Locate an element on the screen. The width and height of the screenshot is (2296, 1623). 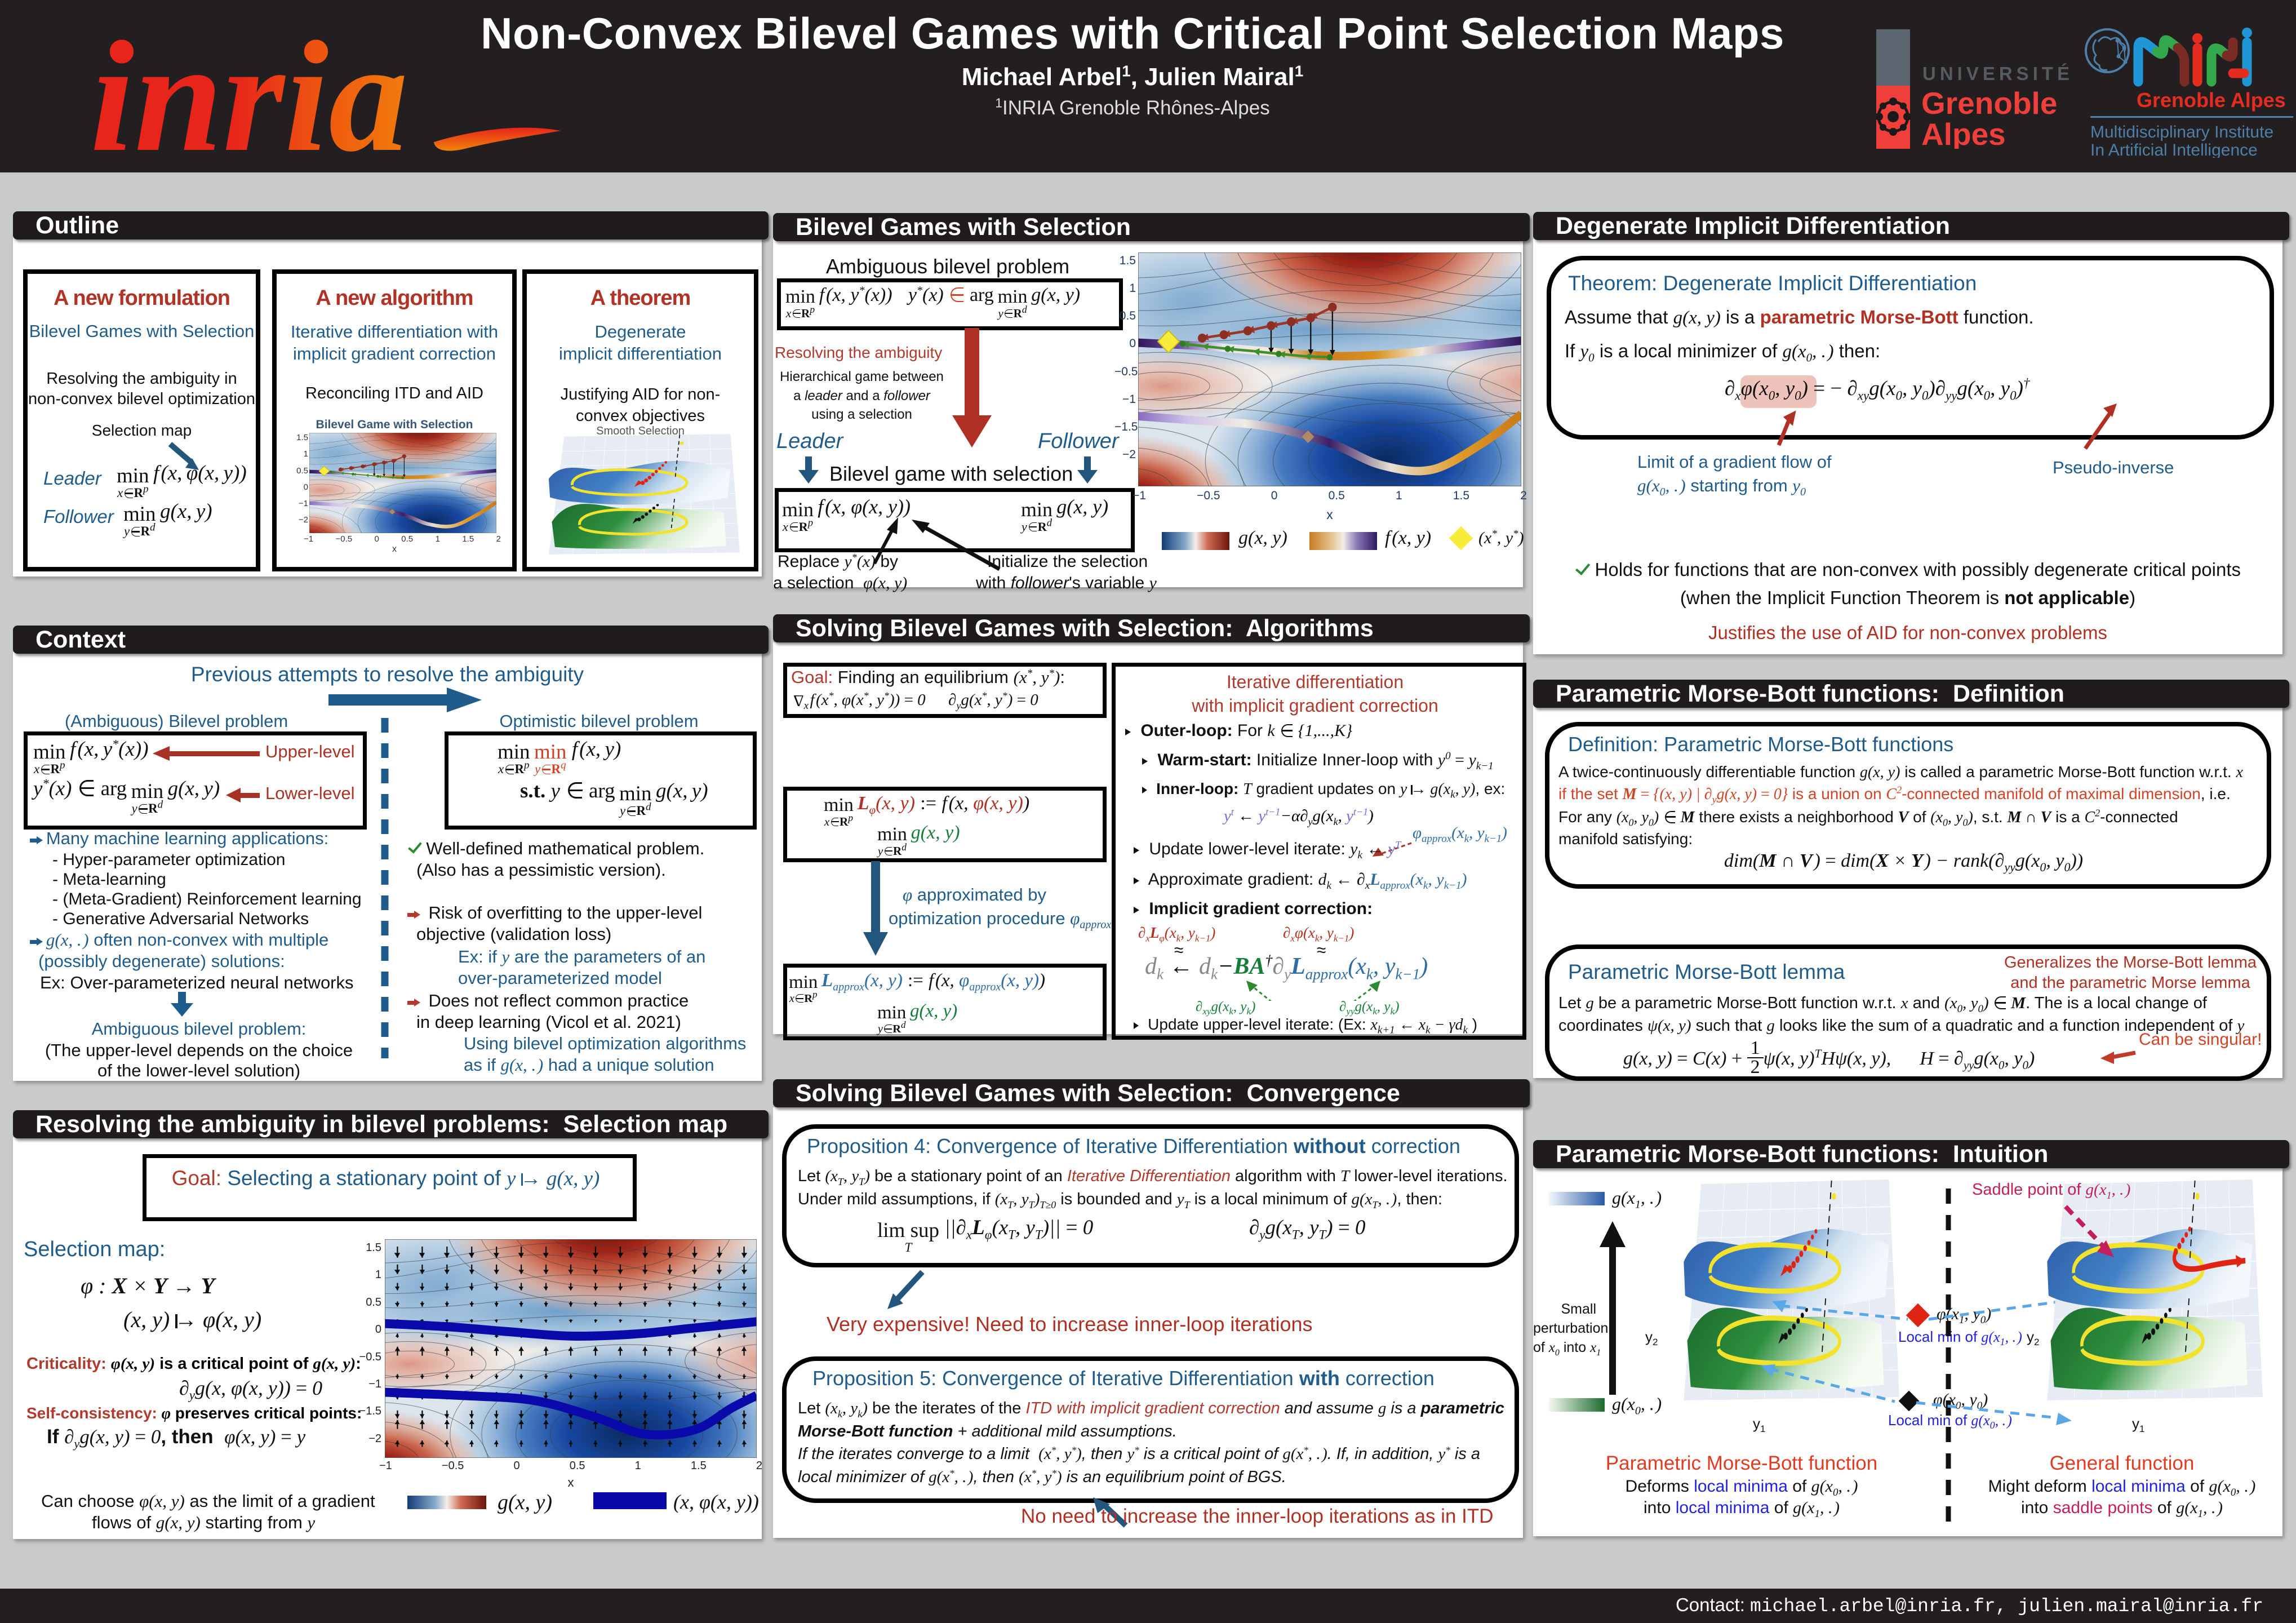
svg-text: UNIVERSITÉ is located at coordinates (1997, 73).